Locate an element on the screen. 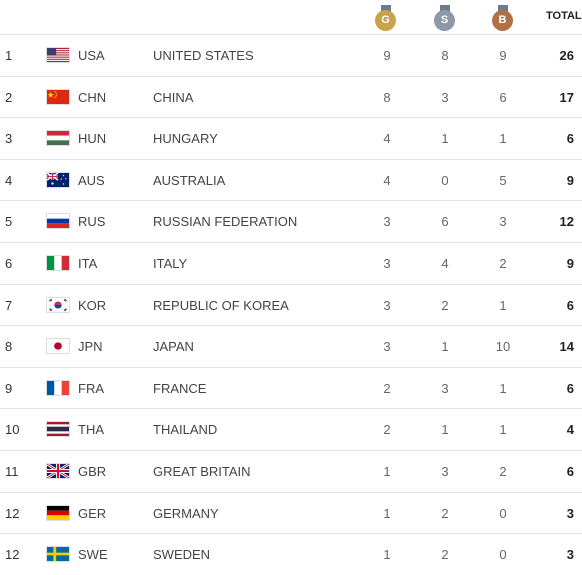  total-count: 4 is located at coordinates (570, 430).